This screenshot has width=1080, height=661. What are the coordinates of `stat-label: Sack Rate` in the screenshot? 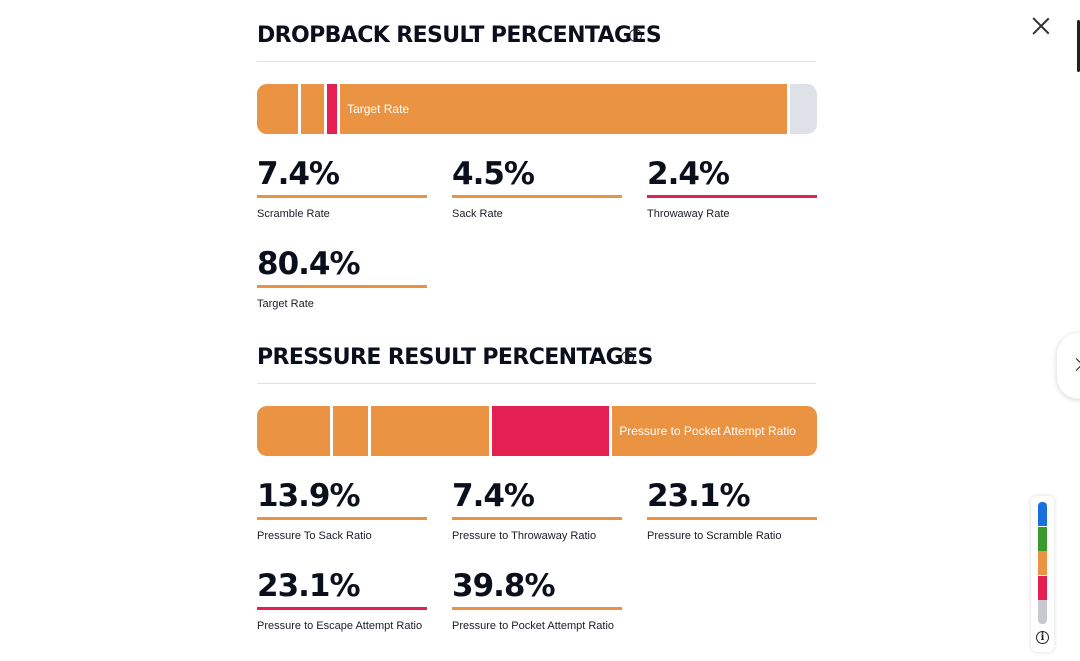 It's located at (477, 214).